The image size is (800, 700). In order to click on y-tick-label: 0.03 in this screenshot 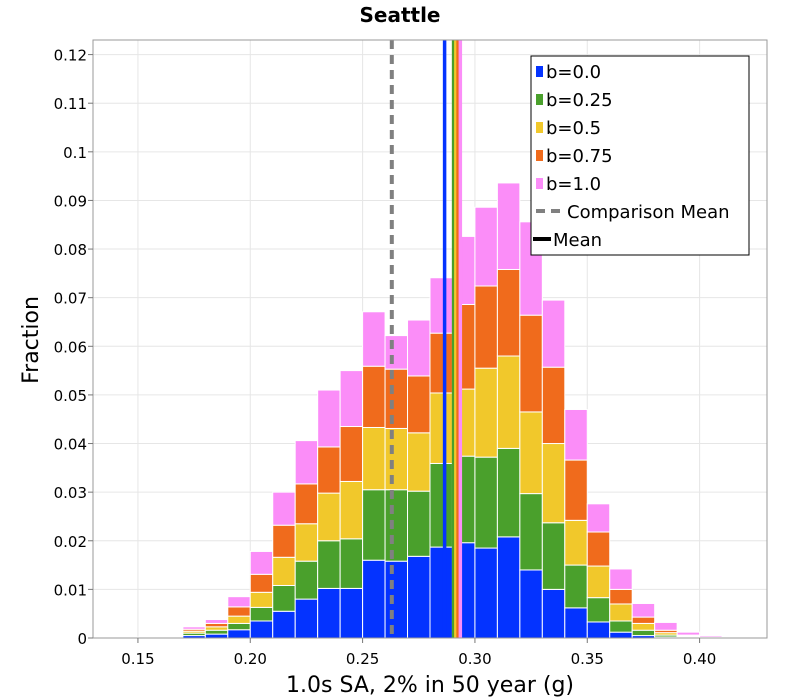, I will do `click(70, 493)`.